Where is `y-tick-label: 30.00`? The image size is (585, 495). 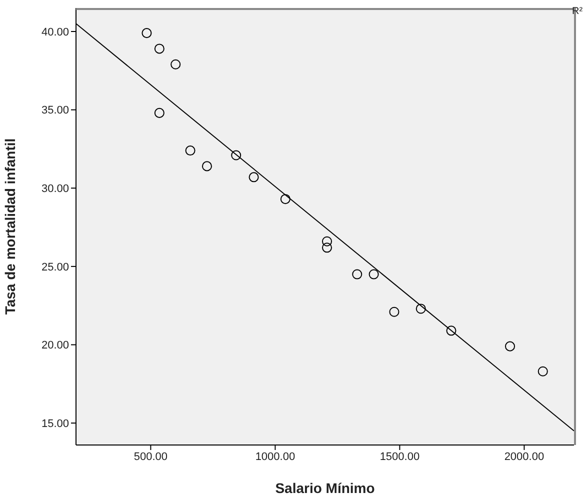 y-tick-label: 30.00 is located at coordinates (55, 189).